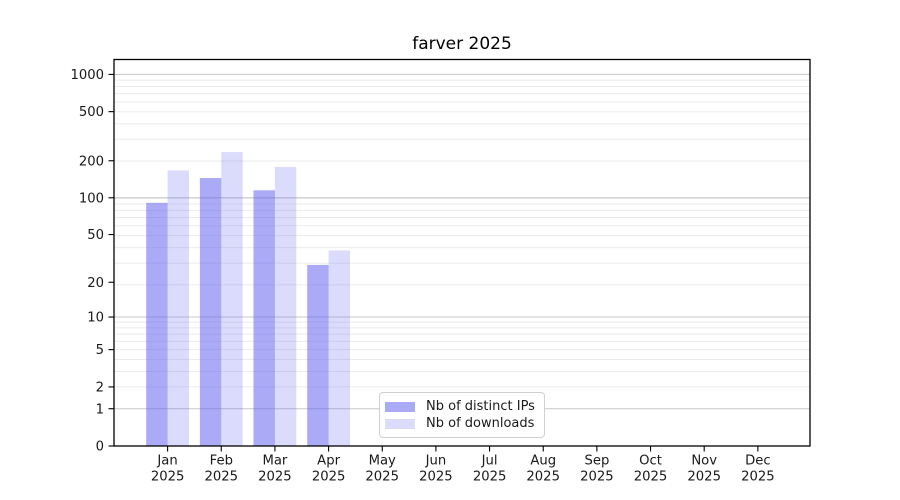 This screenshot has height=500, width=900. I want to click on legend-label-downloads: Nb of downloads, so click(480, 423).